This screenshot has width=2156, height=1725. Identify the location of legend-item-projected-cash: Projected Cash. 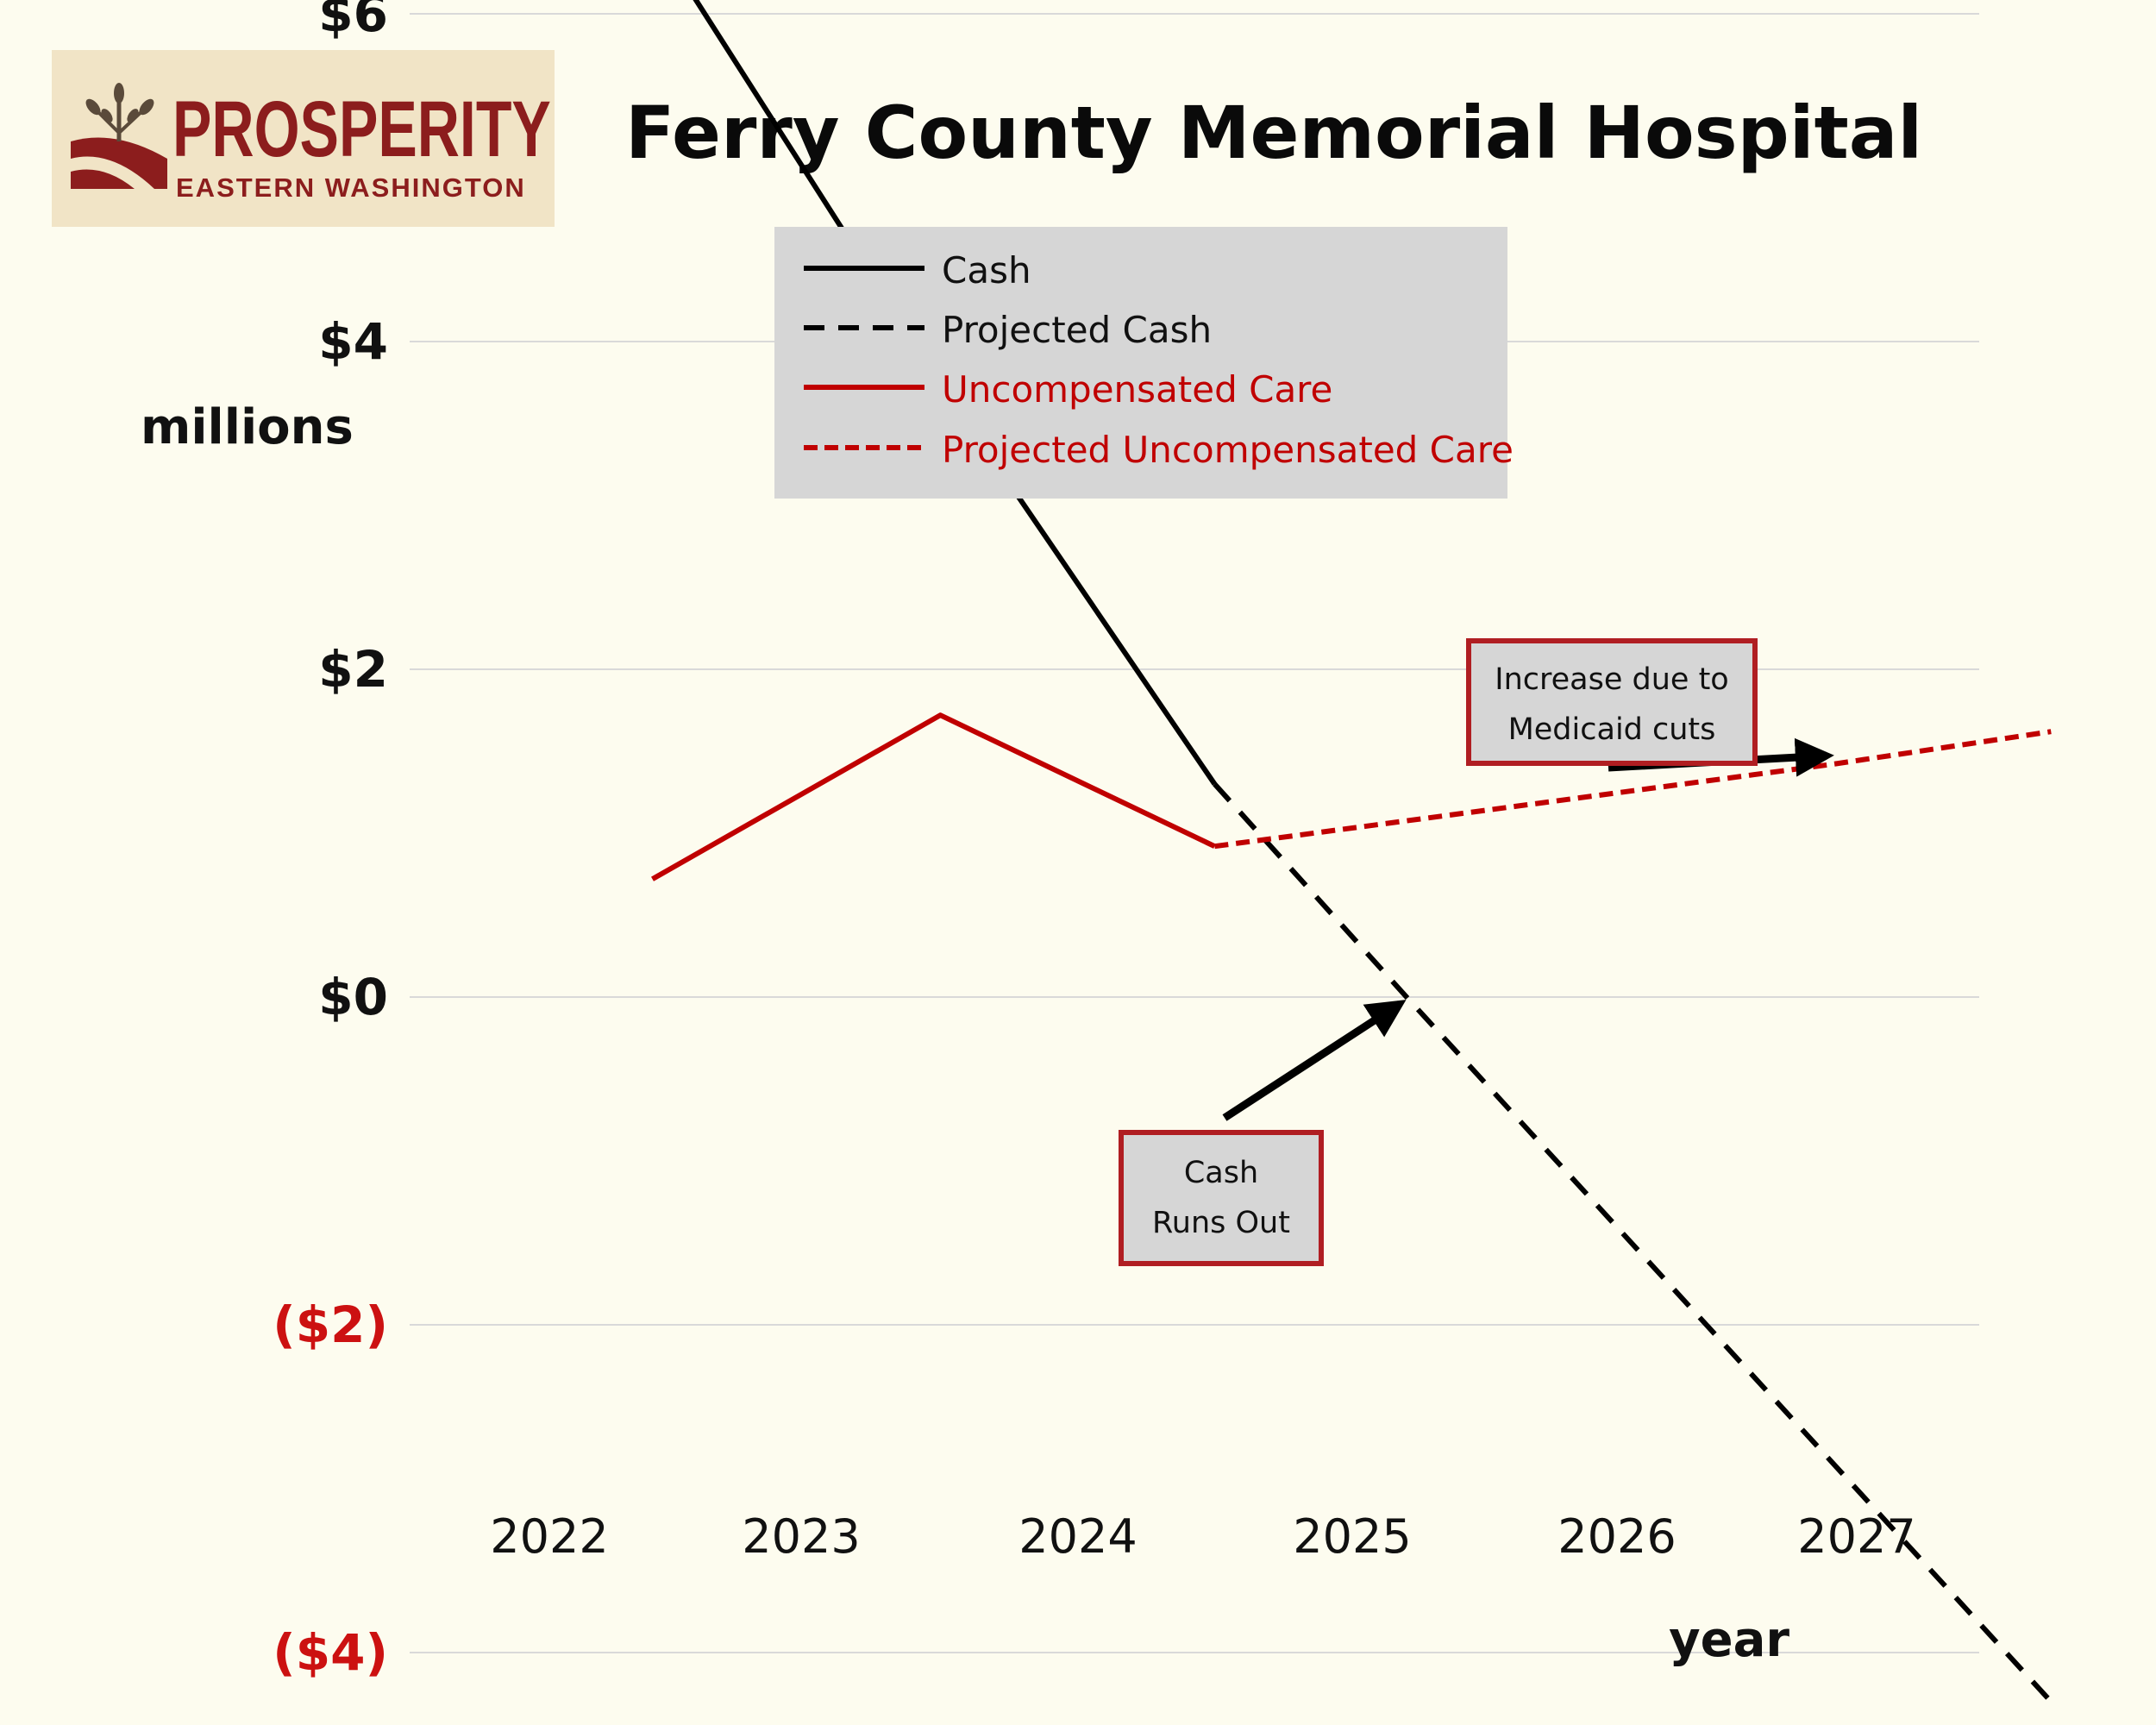
(1149, 329).